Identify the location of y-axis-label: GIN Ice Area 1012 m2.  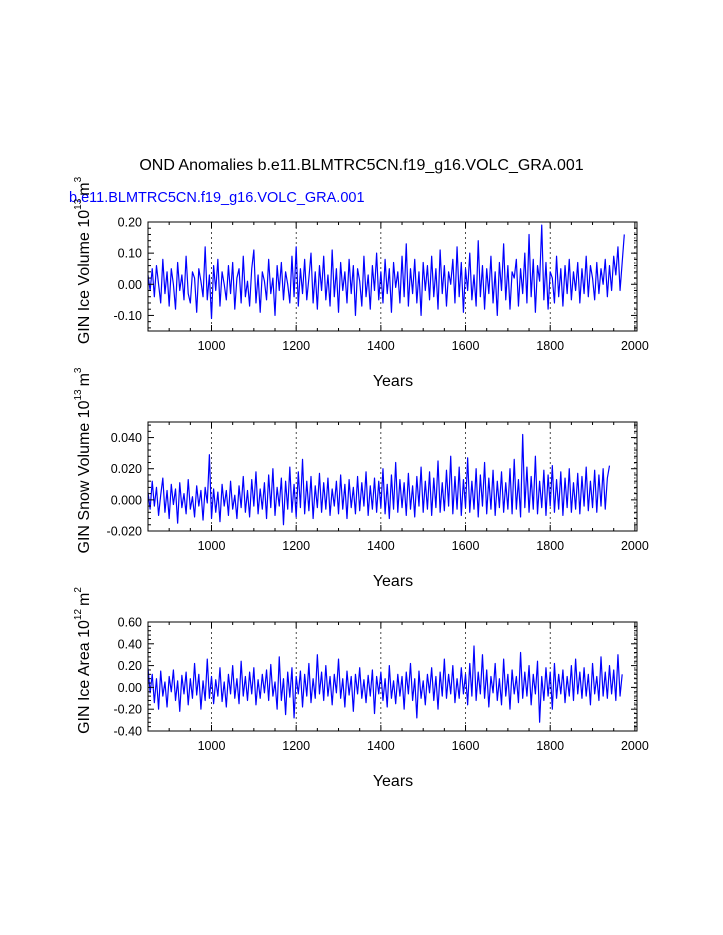
(83, 660).